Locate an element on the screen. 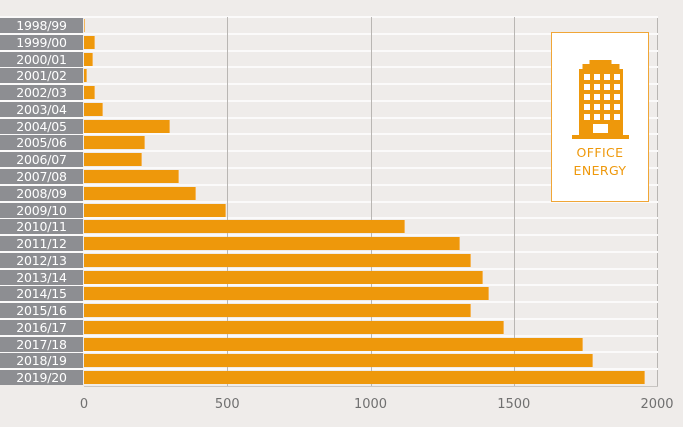 This screenshot has height=427, width=683. category-label: 2016/17 is located at coordinates (41, 327).